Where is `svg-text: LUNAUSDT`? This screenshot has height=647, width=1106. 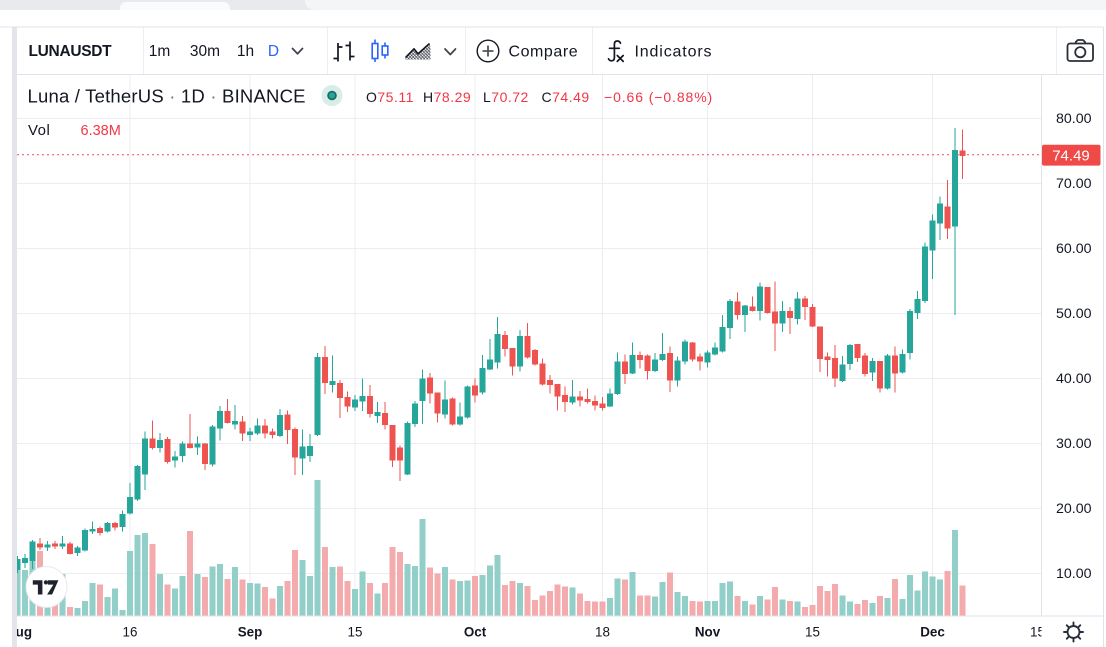 svg-text: LUNAUSDT is located at coordinates (71, 51).